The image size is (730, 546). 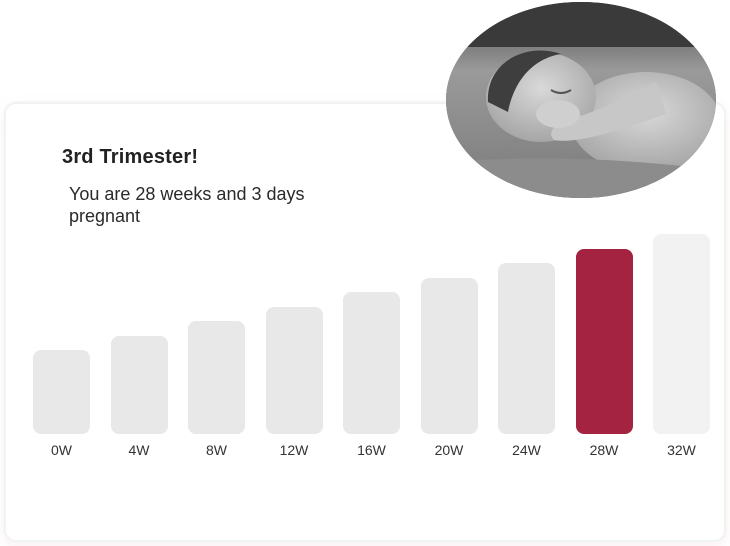 What do you see at coordinates (294, 450) in the screenshot?
I see `tick-label-12w: 12W` at bounding box center [294, 450].